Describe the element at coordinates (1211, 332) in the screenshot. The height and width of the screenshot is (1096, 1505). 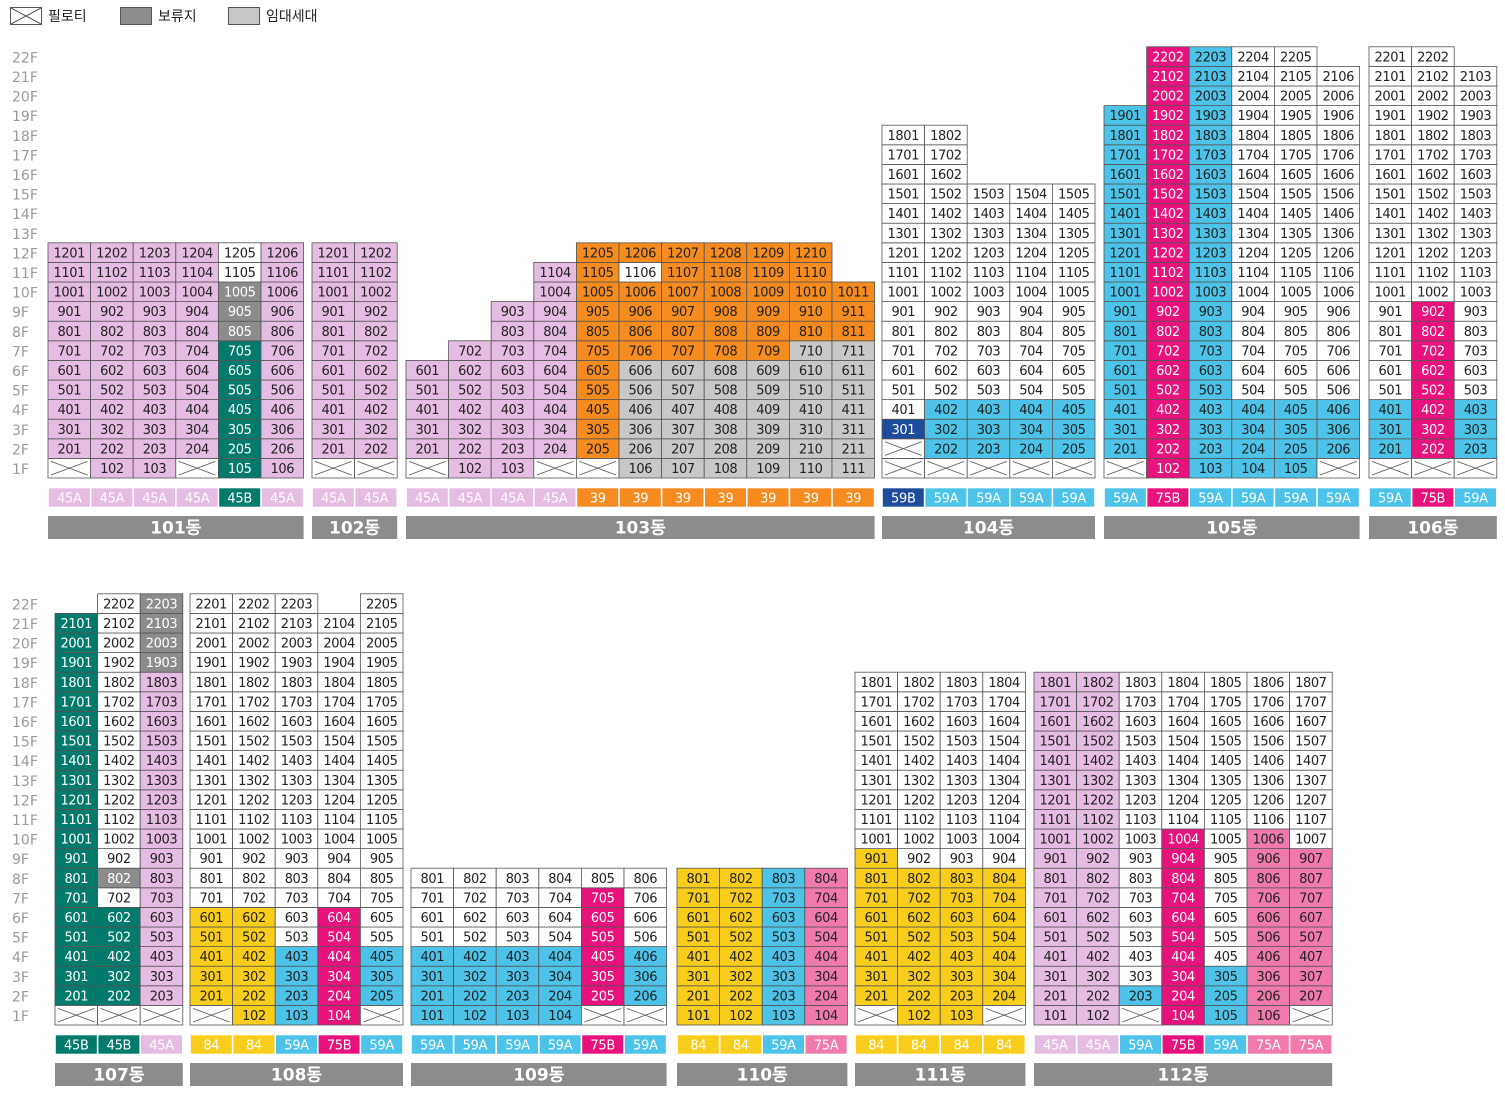
I see `unit-number: 803` at that location.